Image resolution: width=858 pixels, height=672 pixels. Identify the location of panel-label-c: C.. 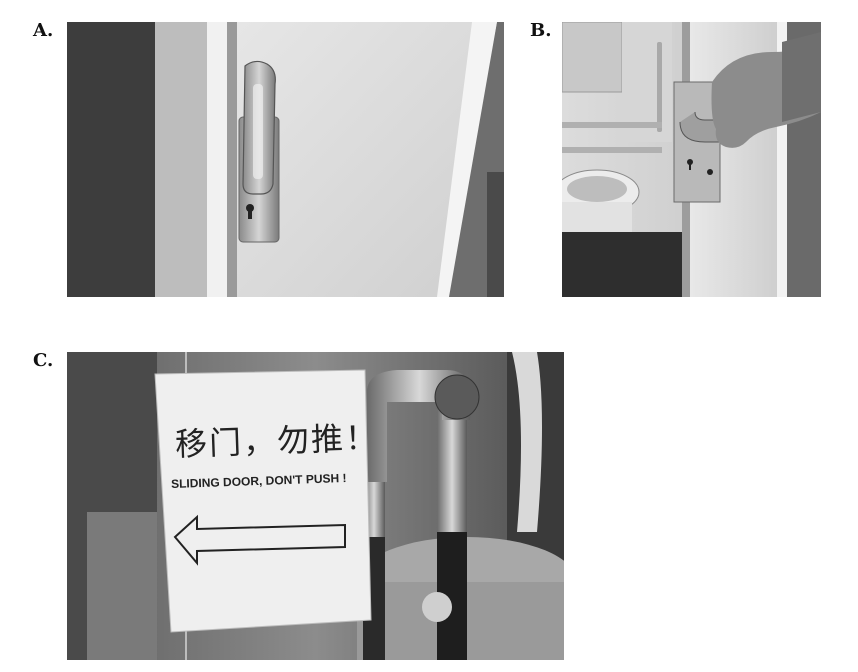
(43, 360).